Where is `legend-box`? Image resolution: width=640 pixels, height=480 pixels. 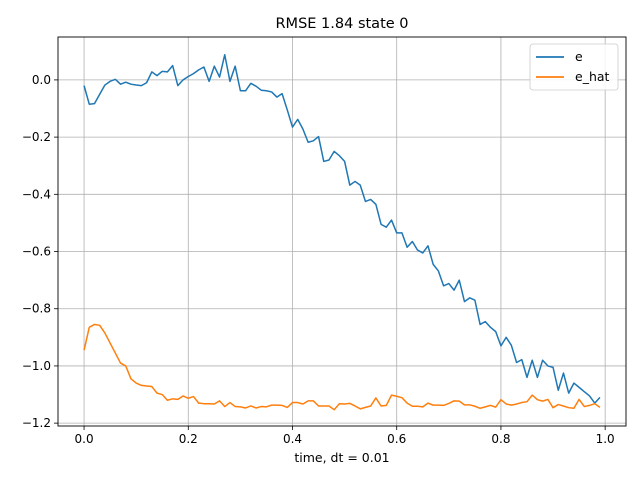 legend-box is located at coordinates (574, 67).